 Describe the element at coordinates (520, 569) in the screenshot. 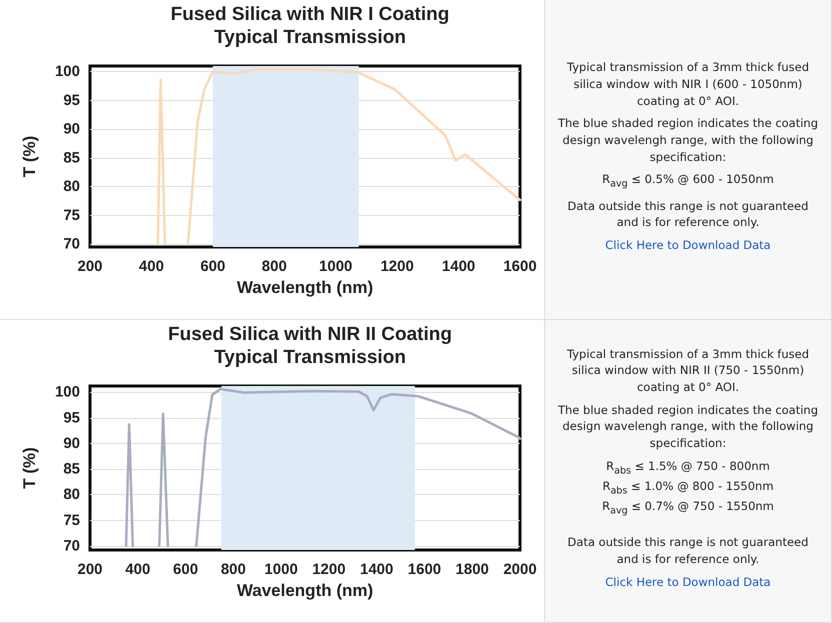

I see `x-tick-label: 2000` at that location.